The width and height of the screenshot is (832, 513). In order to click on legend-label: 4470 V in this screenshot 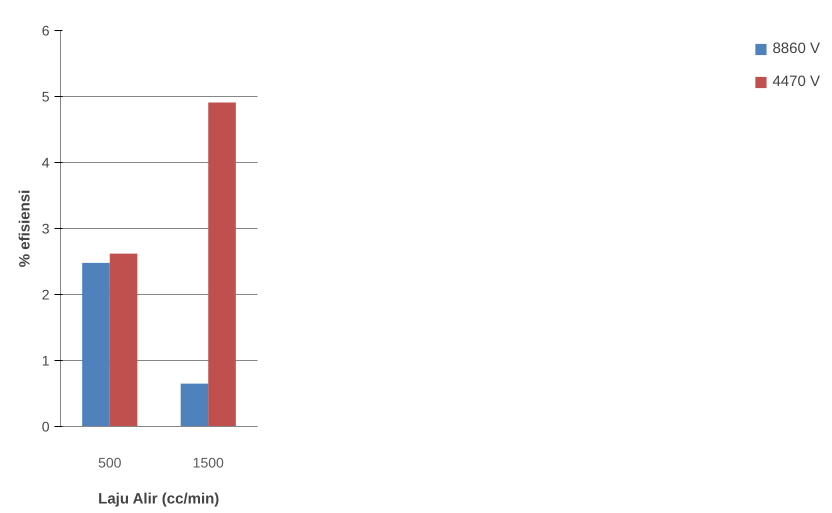, I will do `click(796, 81)`.